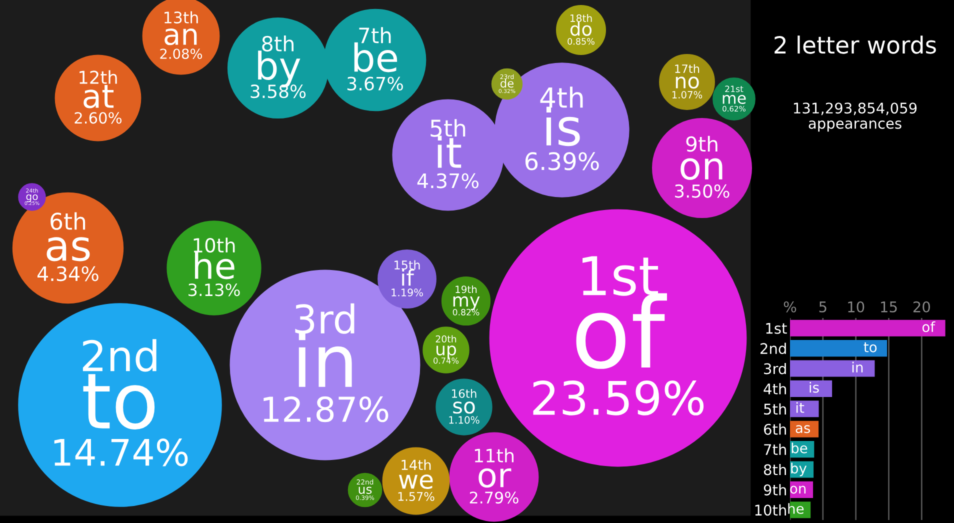 This screenshot has width=954, height=523. I want to click on category-label: is, so click(563, 126).